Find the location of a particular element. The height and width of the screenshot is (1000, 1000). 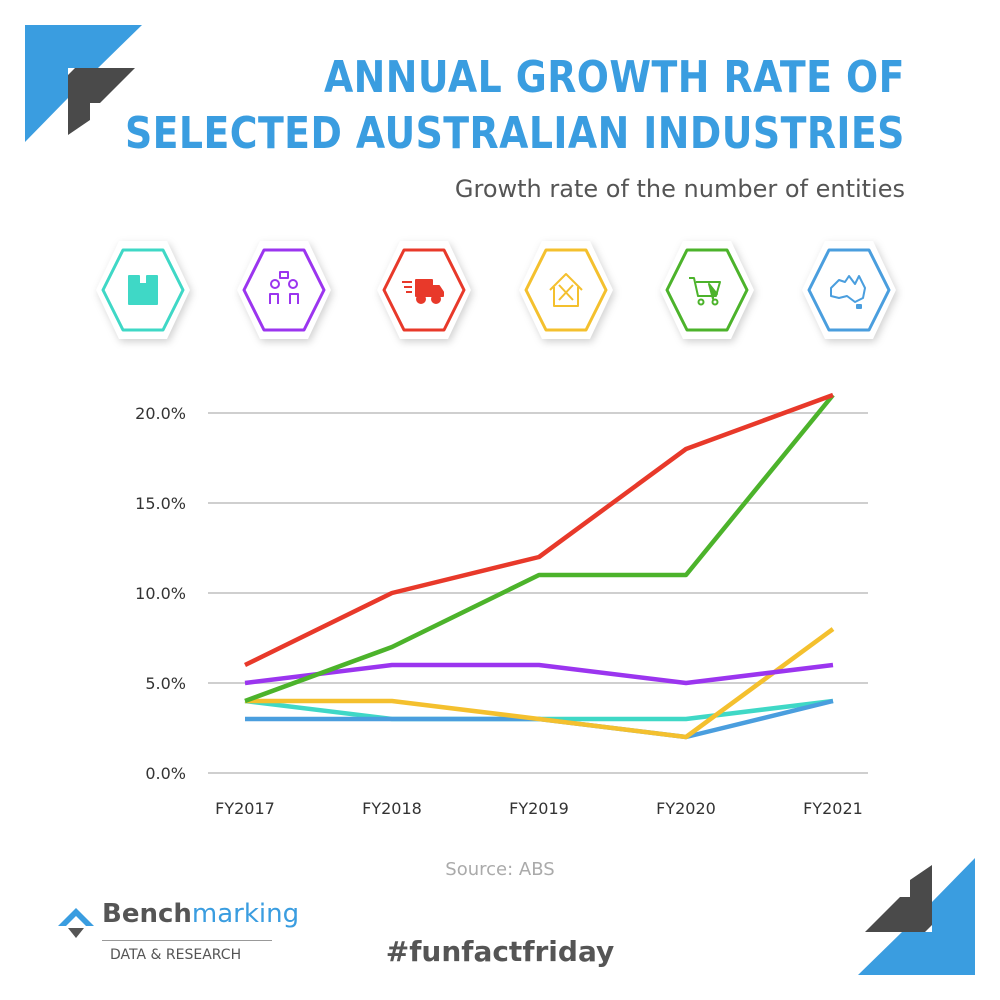

industry-icons is located at coordinates (496, 290).